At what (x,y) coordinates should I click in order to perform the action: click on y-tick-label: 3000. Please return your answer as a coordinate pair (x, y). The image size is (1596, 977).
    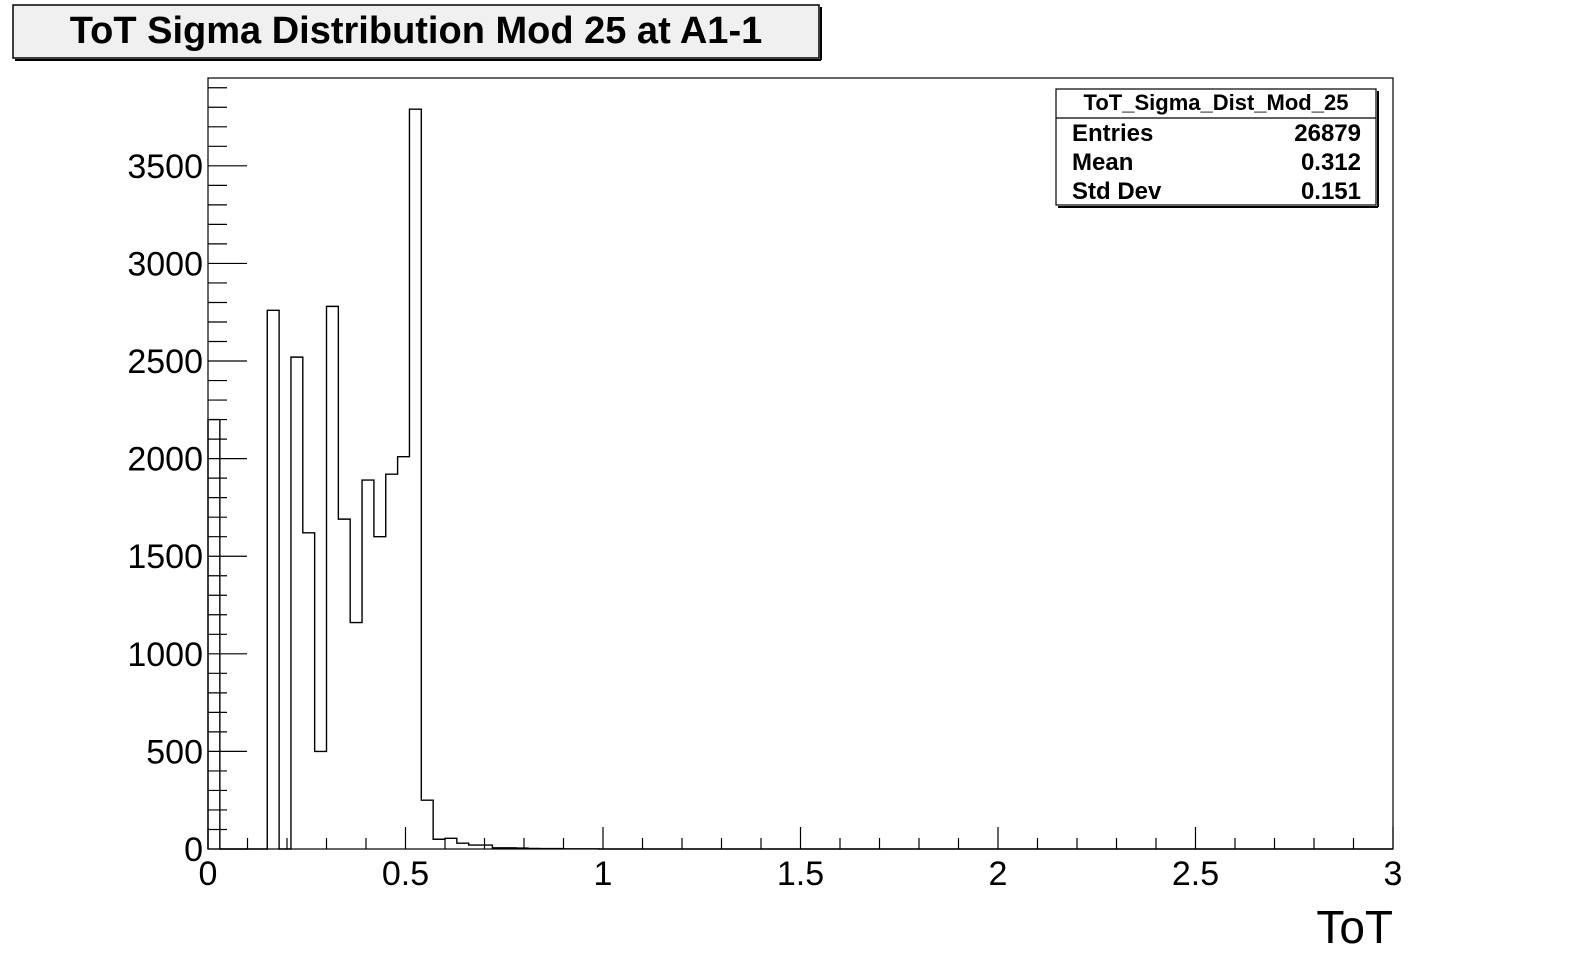
    Looking at the image, I should click on (165, 264).